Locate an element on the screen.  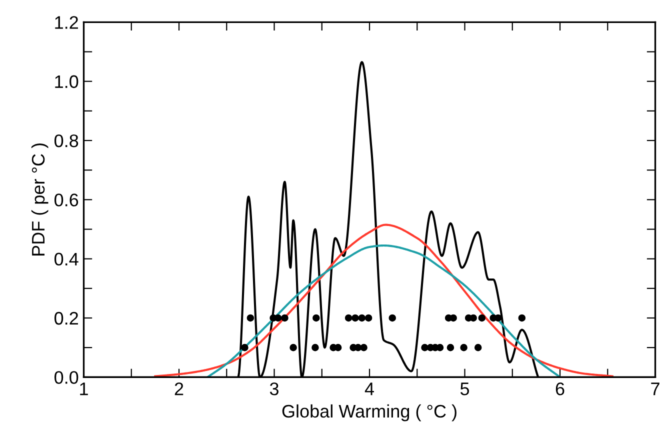
y-tick-label: 1.2 is located at coordinates (66, 22).